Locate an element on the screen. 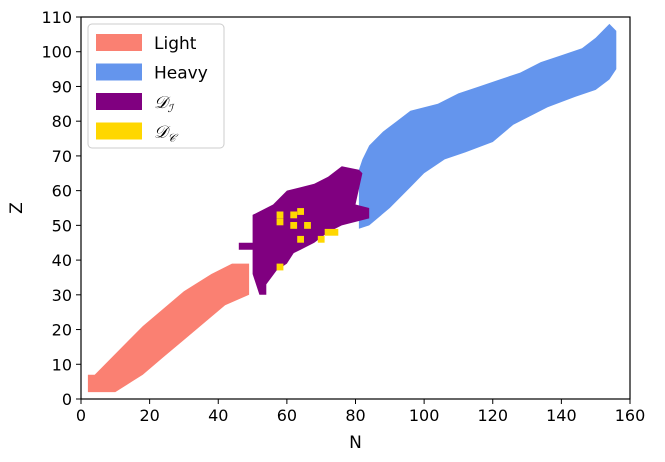 This screenshot has width=665, height=462. x-tick-label: 60 is located at coordinates (287, 415).